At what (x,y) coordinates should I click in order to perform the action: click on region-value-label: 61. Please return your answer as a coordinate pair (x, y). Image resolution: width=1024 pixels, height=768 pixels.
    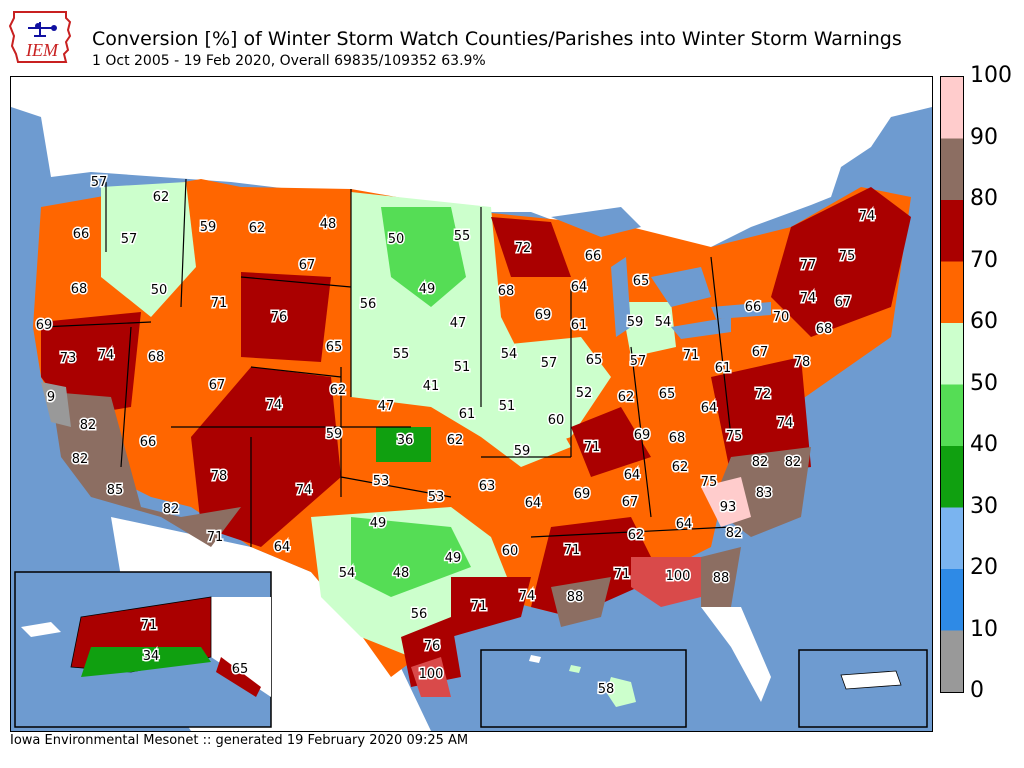
    Looking at the image, I should click on (579, 325).